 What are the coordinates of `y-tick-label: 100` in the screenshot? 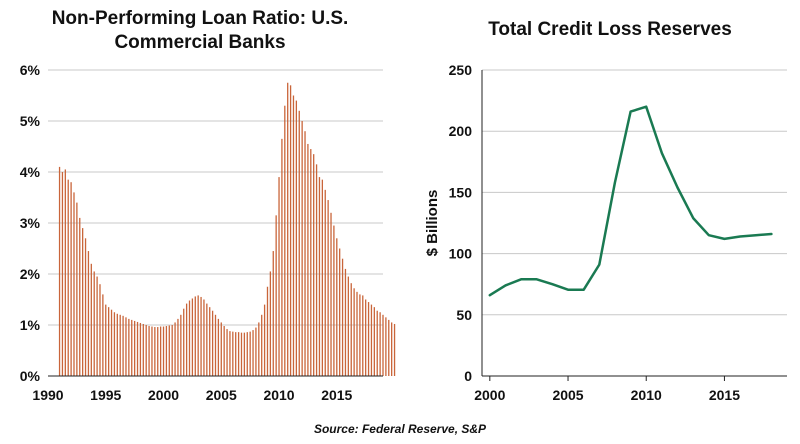 It's located at (461, 254).